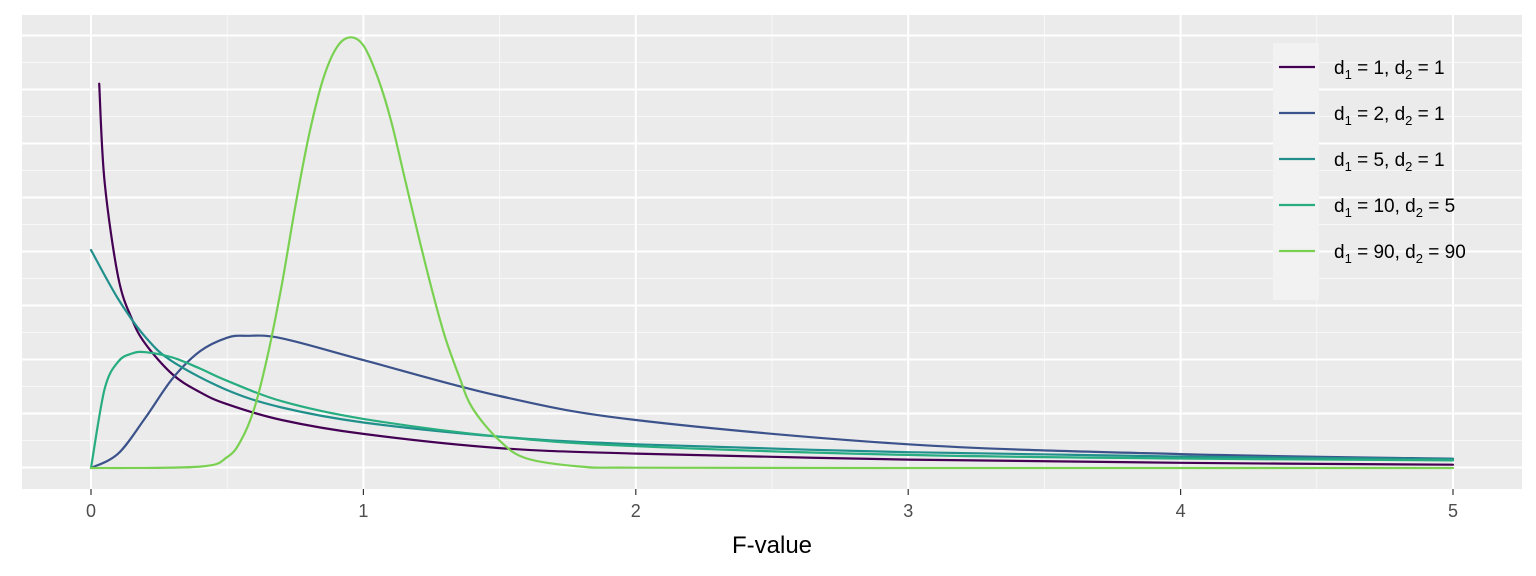 This screenshot has width=1536, height=576. What do you see at coordinates (1389, 70) in the screenshot?
I see `legend-label: d1 = 1, d2 = 1` at bounding box center [1389, 70].